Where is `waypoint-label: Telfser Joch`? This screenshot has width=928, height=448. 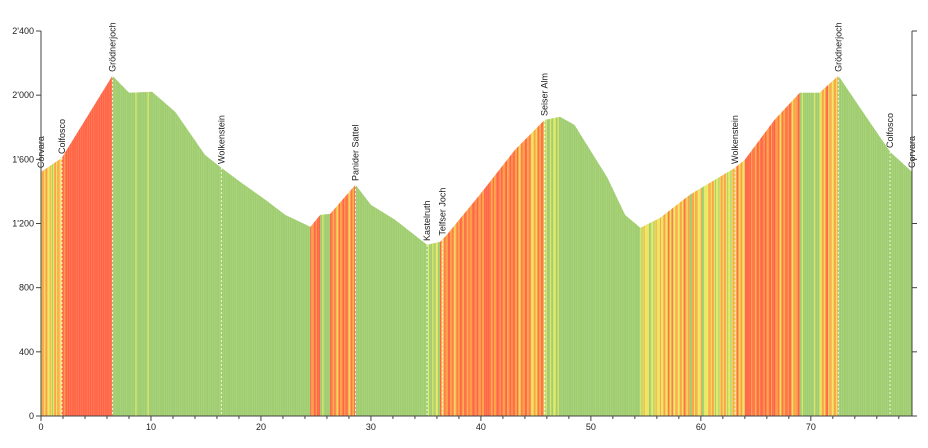 waypoint-label: Telfser Joch is located at coordinates (442, 212).